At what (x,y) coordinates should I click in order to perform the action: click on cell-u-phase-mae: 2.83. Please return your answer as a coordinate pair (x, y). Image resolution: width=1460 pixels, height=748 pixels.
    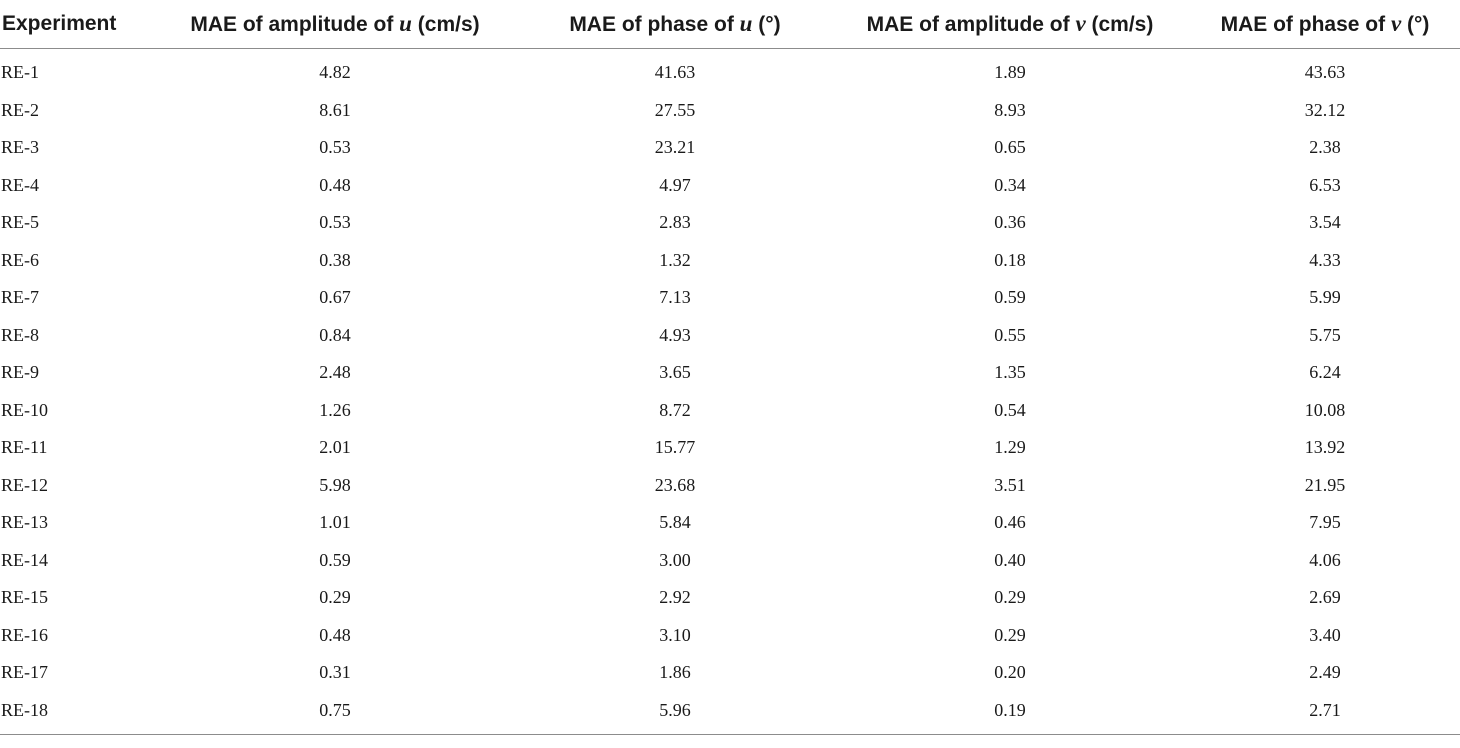
    Looking at the image, I should click on (675, 222).